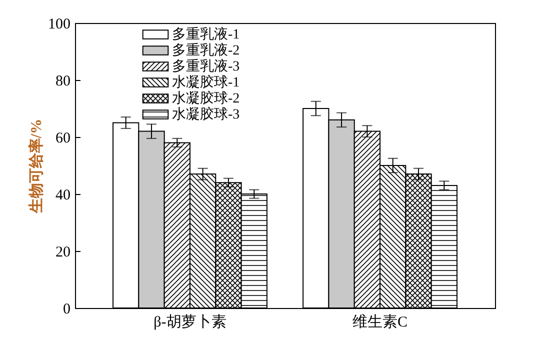  Describe the element at coordinates (36, 166) in the screenshot. I see `y-axis-title: 生物可给率/%` at that location.